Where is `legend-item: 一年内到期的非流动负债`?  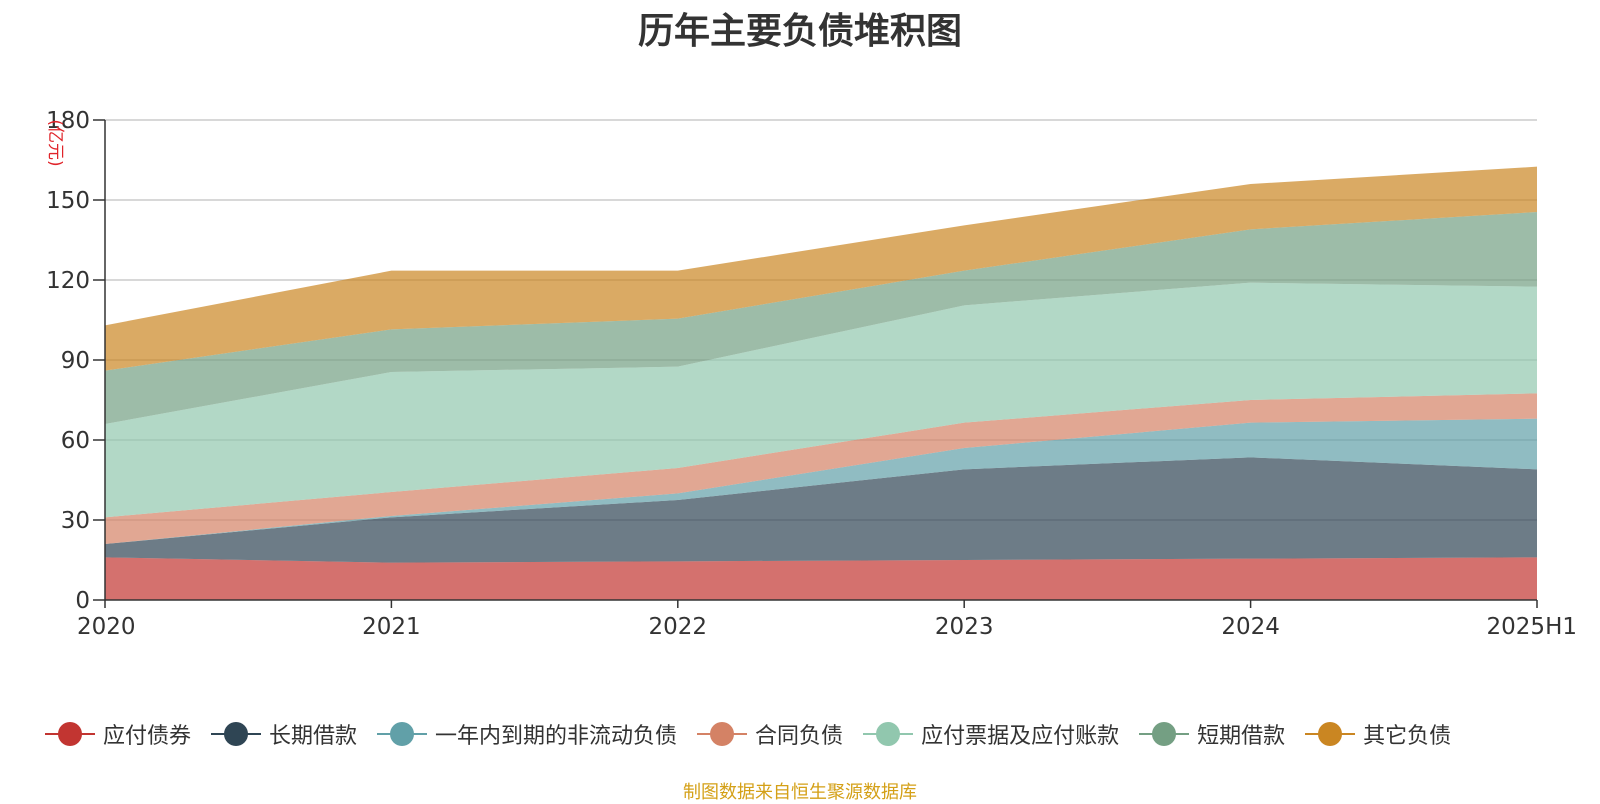
legend-item: 一年内到期的非流动负债 is located at coordinates (527, 734).